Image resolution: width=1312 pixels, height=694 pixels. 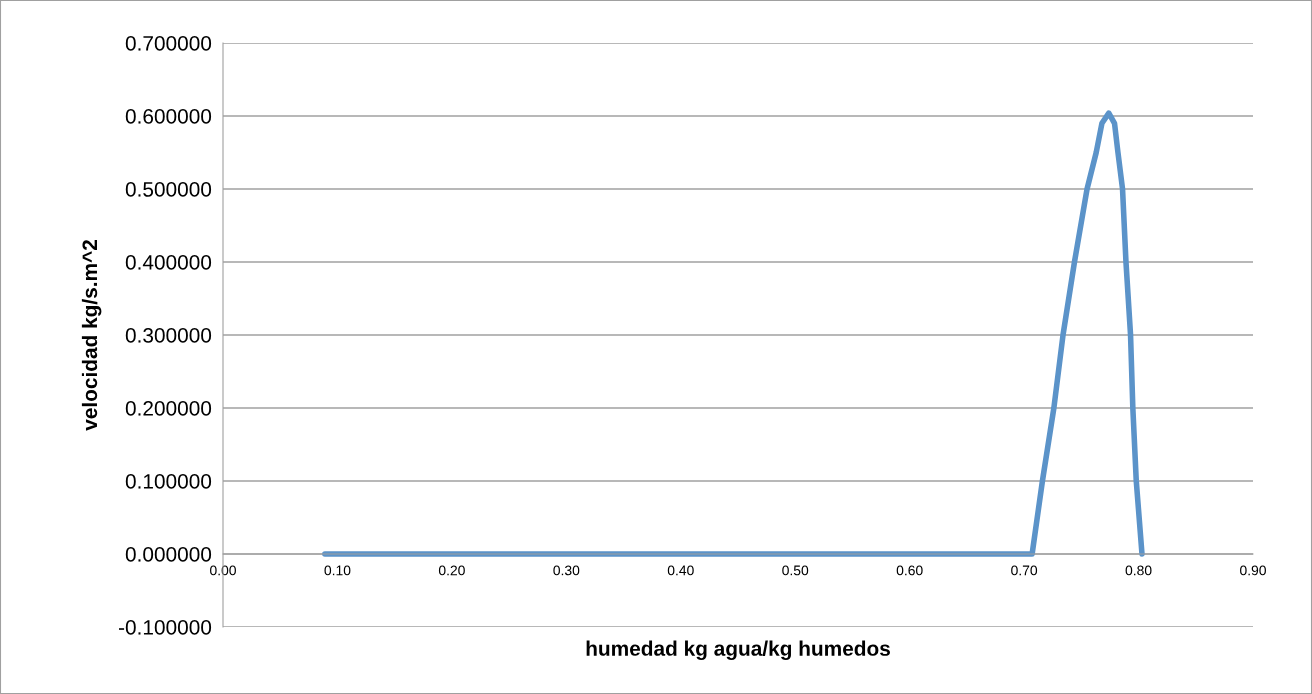 I want to click on y-tick-label: 0.300000, so click(x=168, y=335).